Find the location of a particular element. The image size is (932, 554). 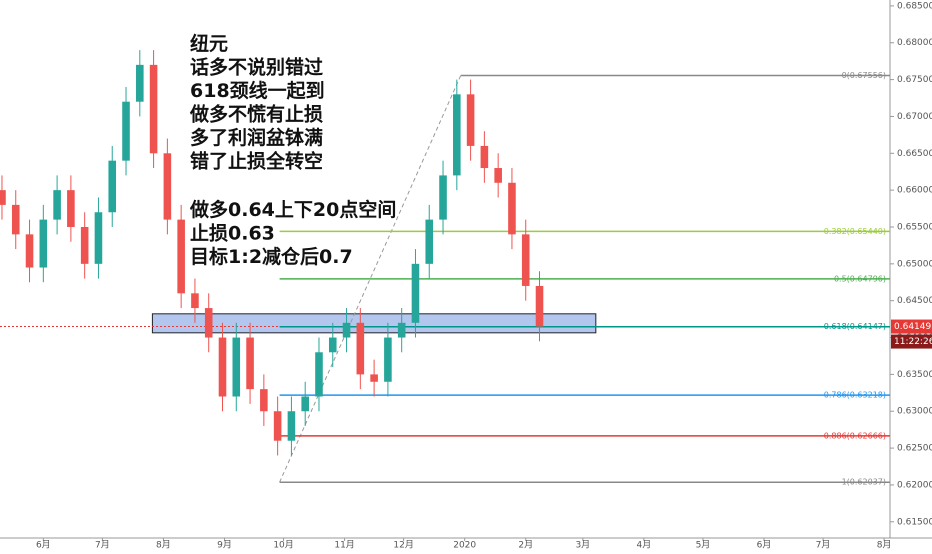

y-tick-label: 0.68500 is located at coordinates (914, 6).